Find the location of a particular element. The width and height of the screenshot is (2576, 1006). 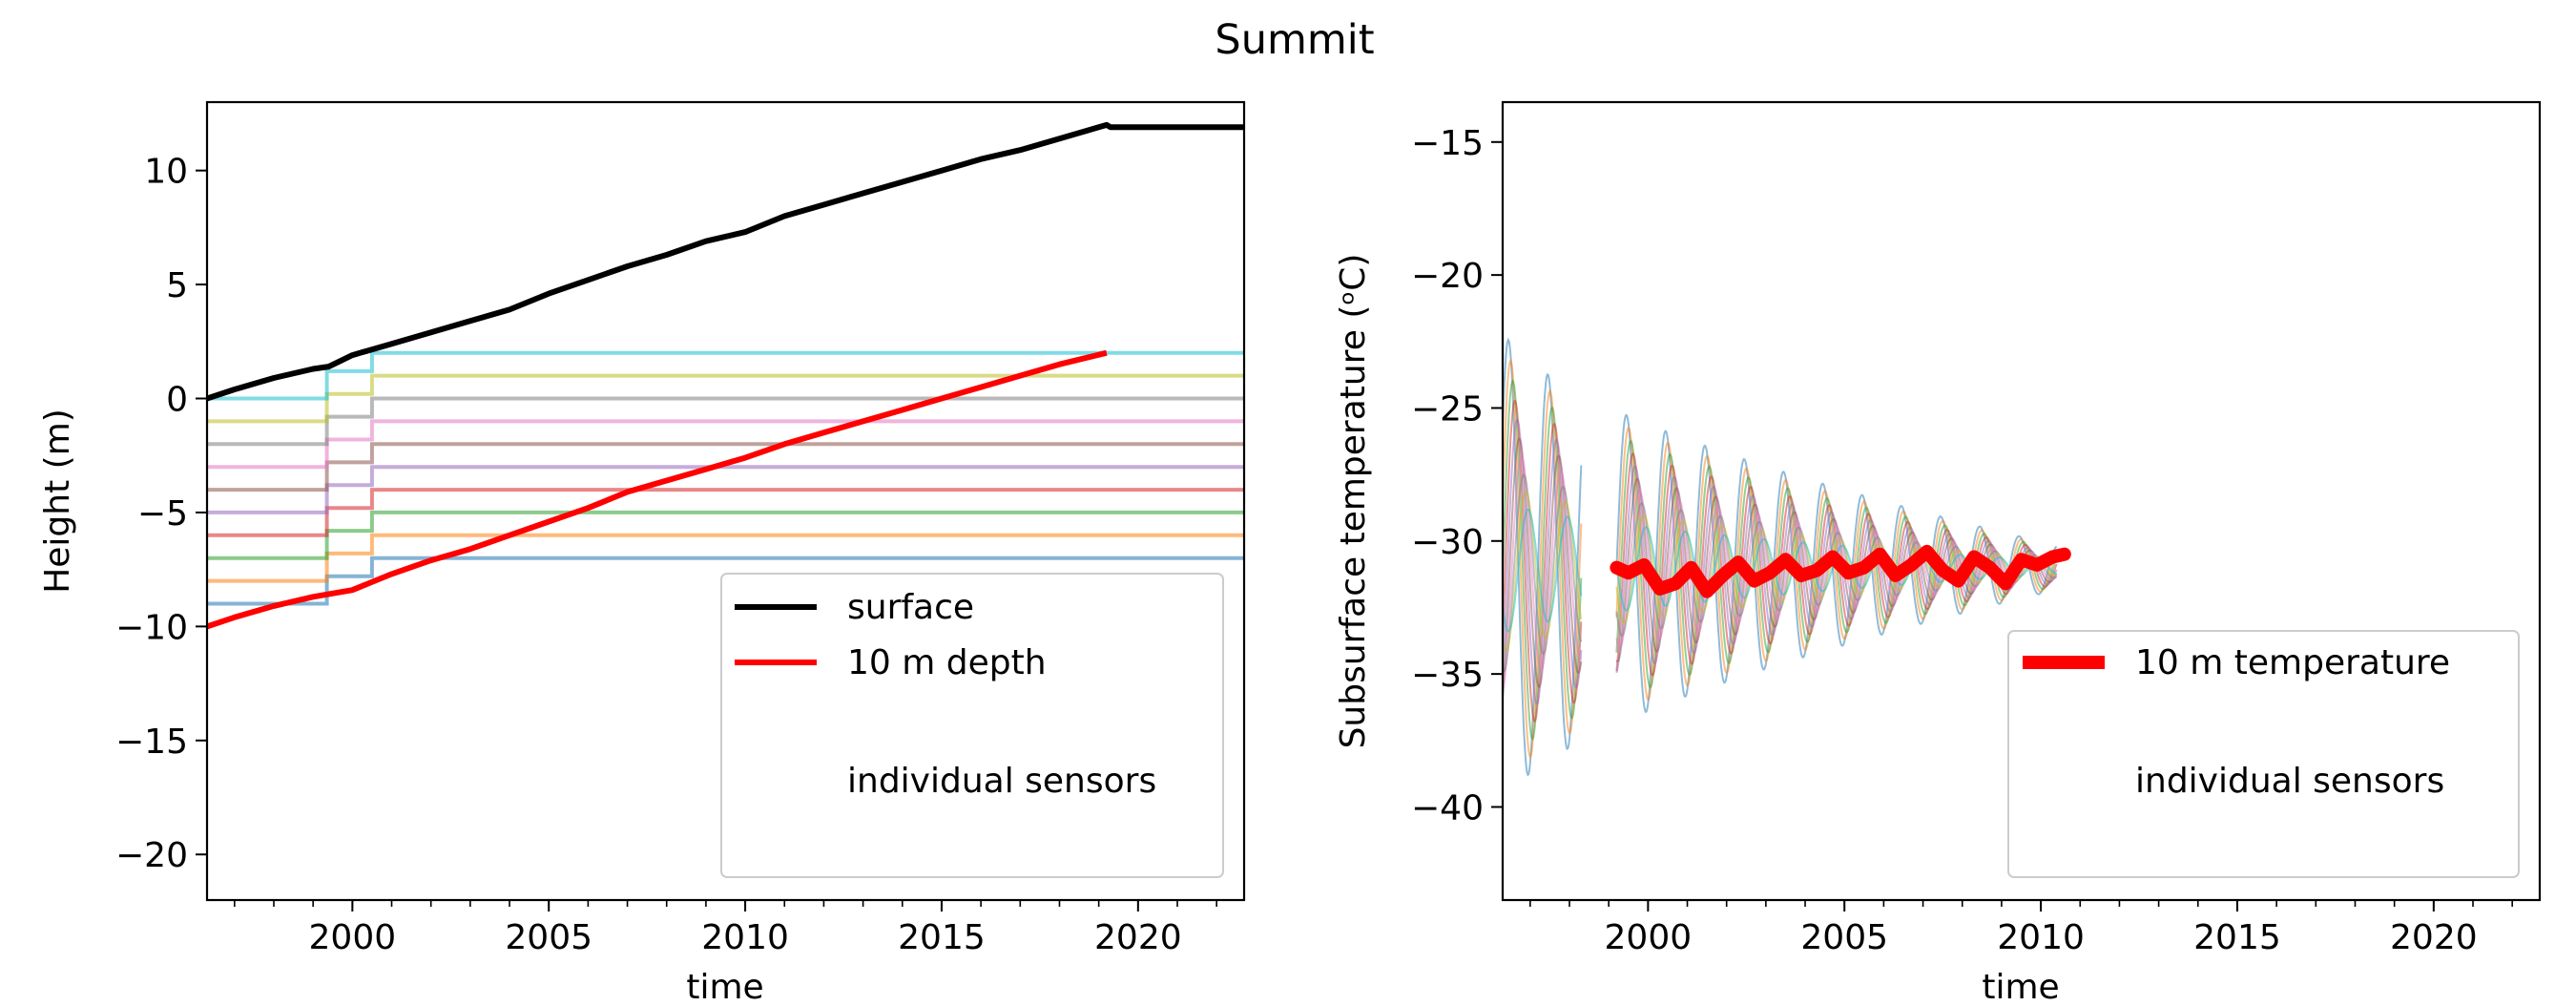

surface-line is located at coordinates (725, 261).